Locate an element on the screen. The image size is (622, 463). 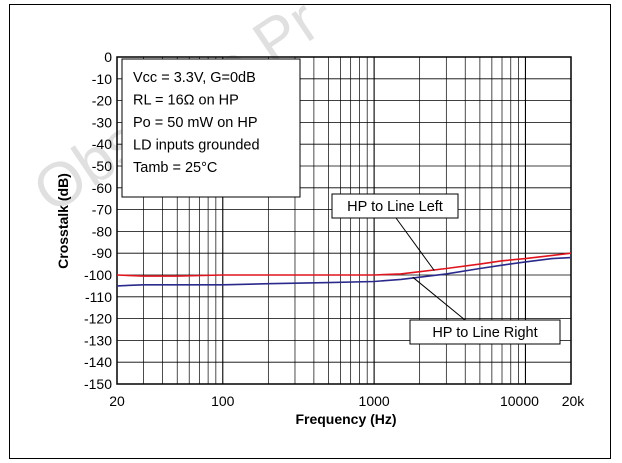
series-line-hp-to-line-right is located at coordinates (344, 271).